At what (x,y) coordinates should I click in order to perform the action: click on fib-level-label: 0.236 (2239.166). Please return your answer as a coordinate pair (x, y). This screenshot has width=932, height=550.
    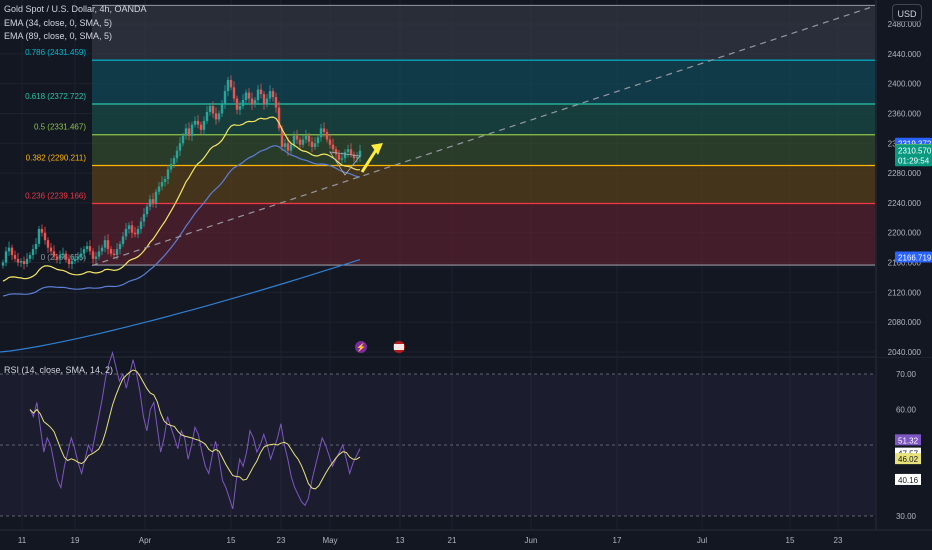
    Looking at the image, I should click on (55, 196).